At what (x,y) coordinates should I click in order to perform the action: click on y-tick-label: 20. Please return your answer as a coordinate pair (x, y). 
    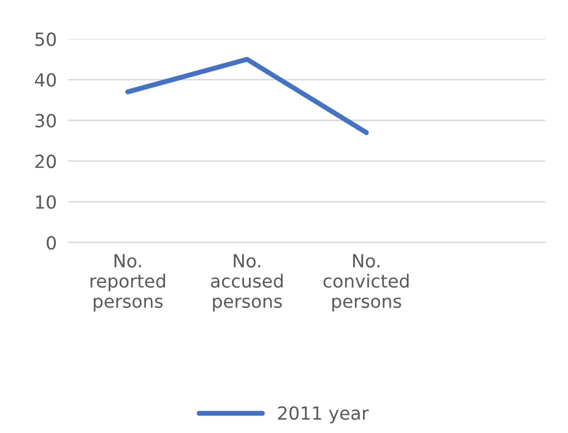
    Looking at the image, I should click on (45, 161).